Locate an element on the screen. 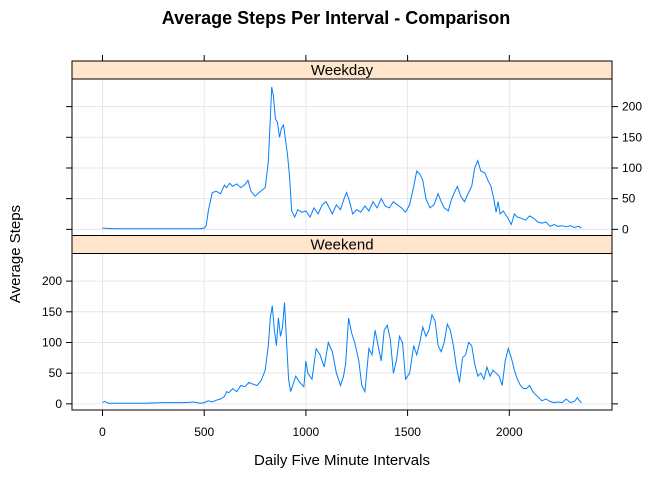 The height and width of the screenshot is (480, 672). x-tick-label: 500 is located at coordinates (204, 432).